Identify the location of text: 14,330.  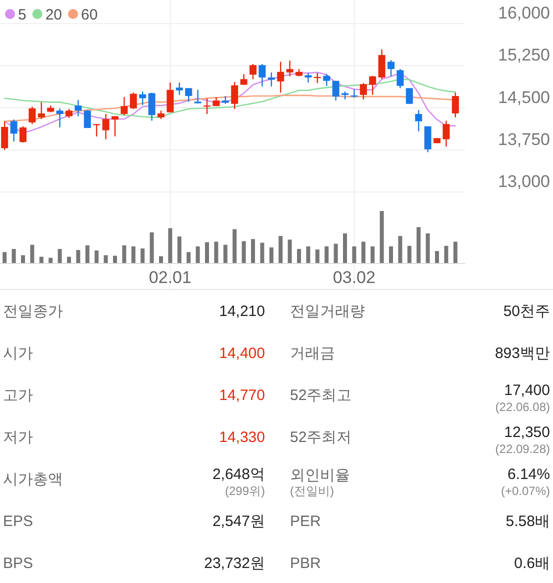
(242, 437).